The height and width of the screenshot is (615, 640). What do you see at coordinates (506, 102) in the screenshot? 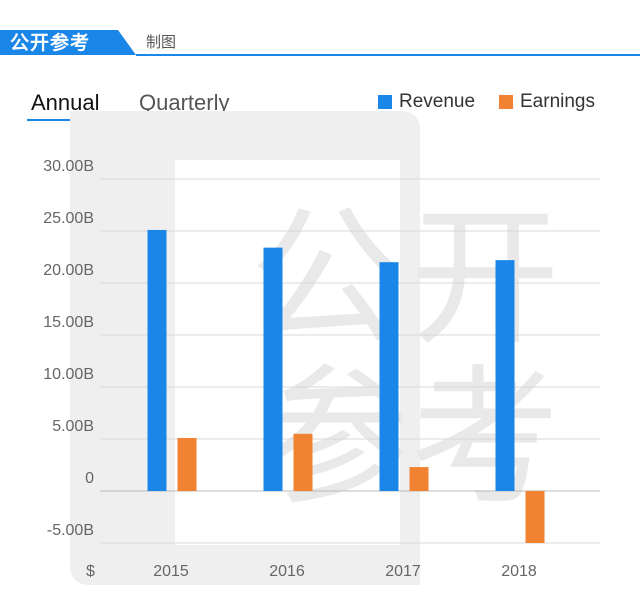
I see `legend-swatch-earnings` at bounding box center [506, 102].